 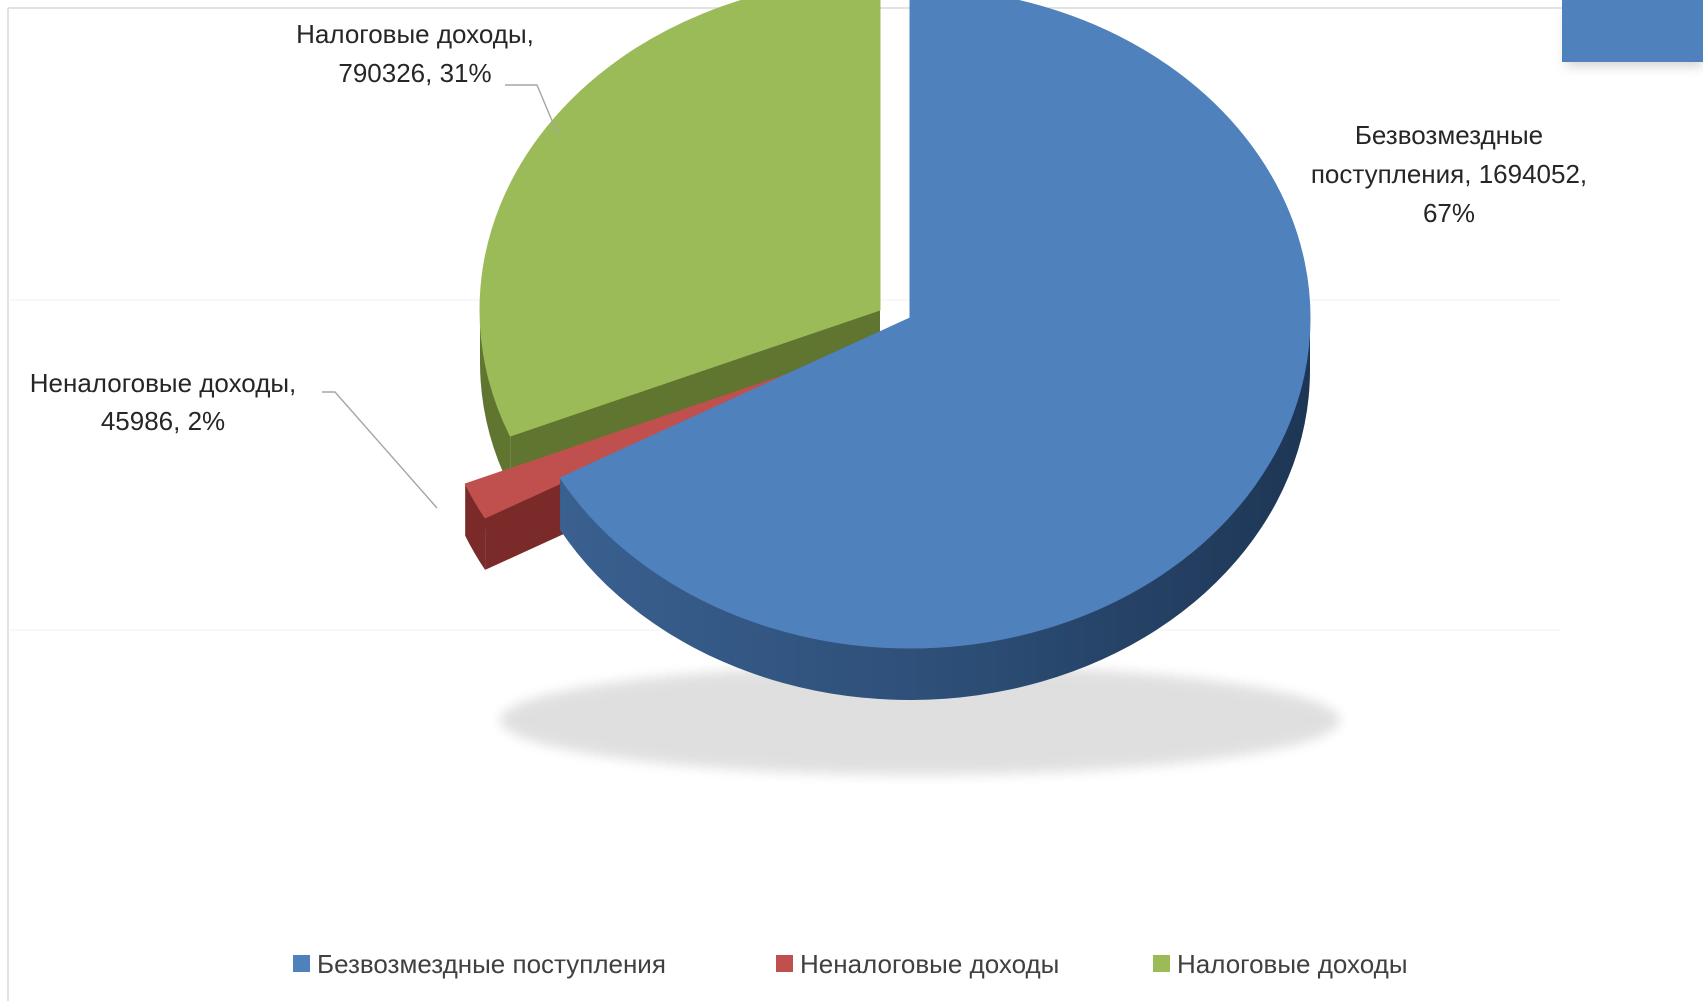 What do you see at coordinates (1632, 33) in the screenshot?
I see `corner-tab` at bounding box center [1632, 33].